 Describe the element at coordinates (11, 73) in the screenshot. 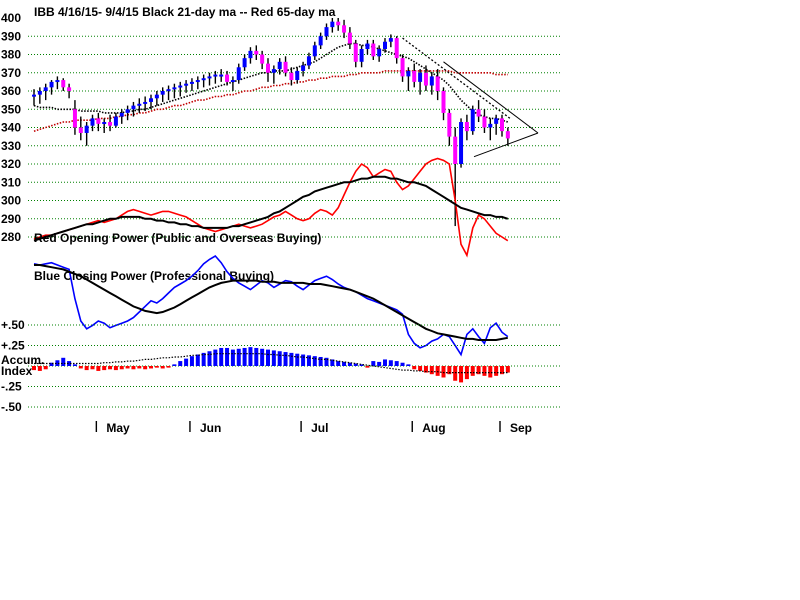

I see `ytick-370: 370` at that location.